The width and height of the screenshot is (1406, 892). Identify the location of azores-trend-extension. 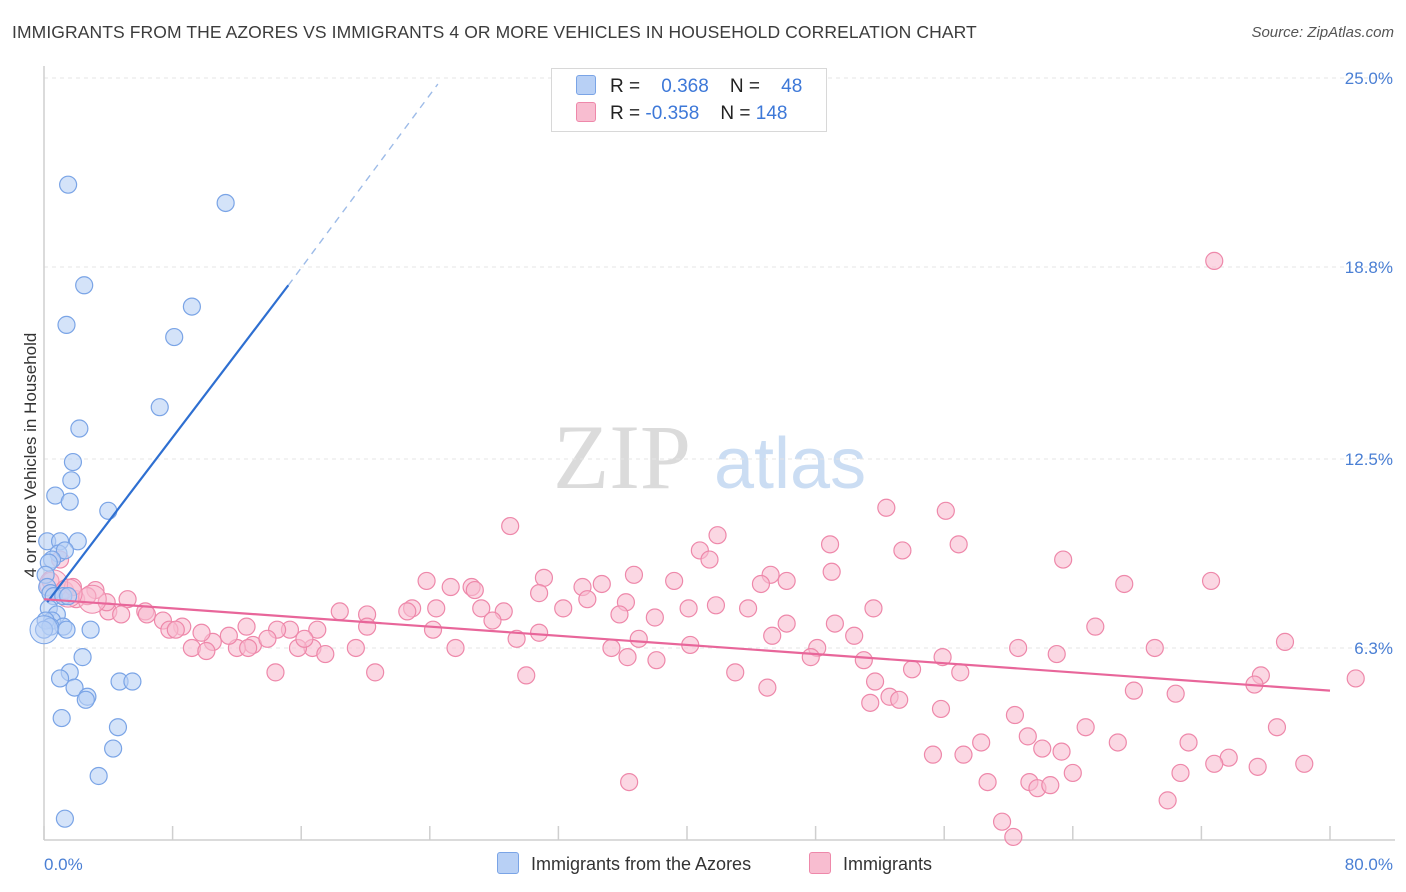
(363, 184).